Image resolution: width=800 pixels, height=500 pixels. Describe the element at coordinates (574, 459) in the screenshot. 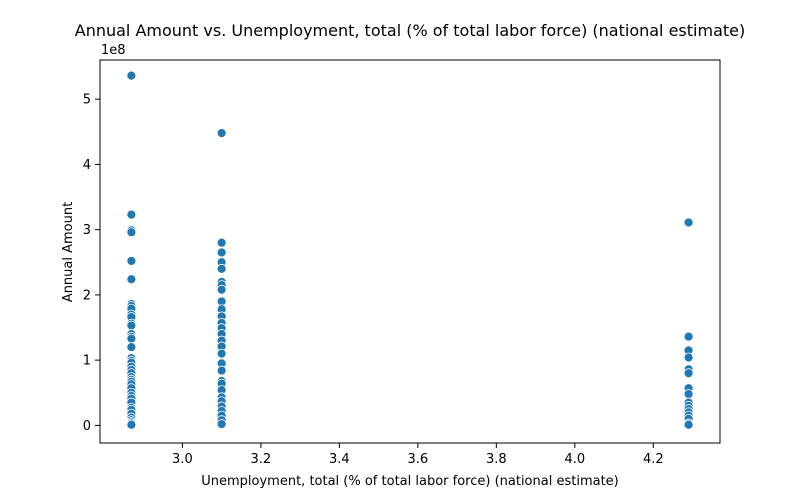

I see `x-tick-label: 4.0` at that location.